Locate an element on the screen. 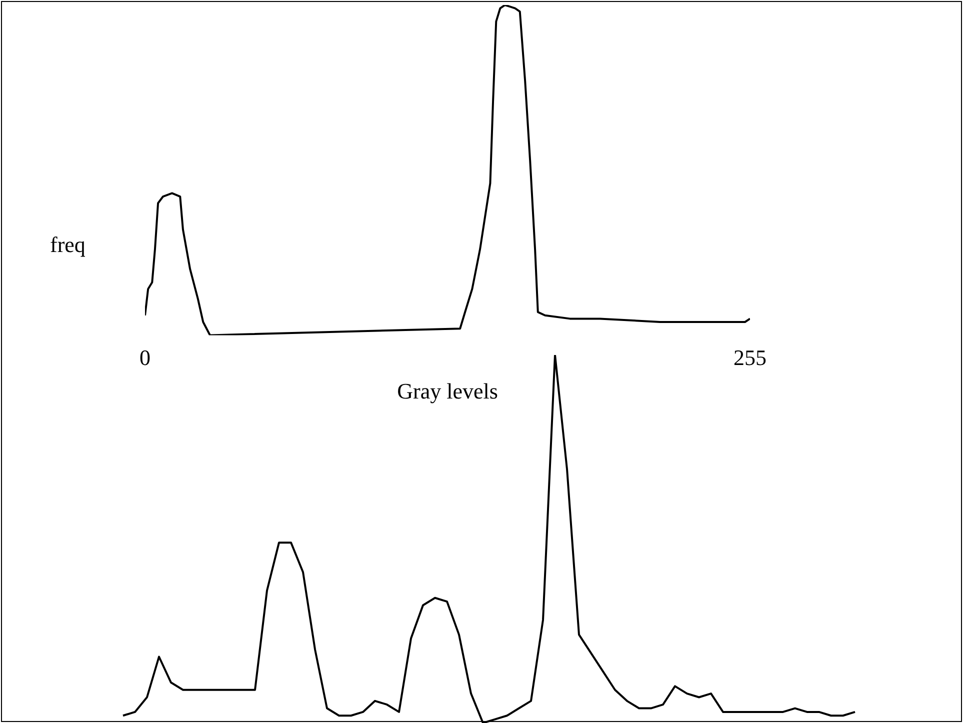 The width and height of the screenshot is (963, 723). y-axis-title: freq is located at coordinates (68, 245).